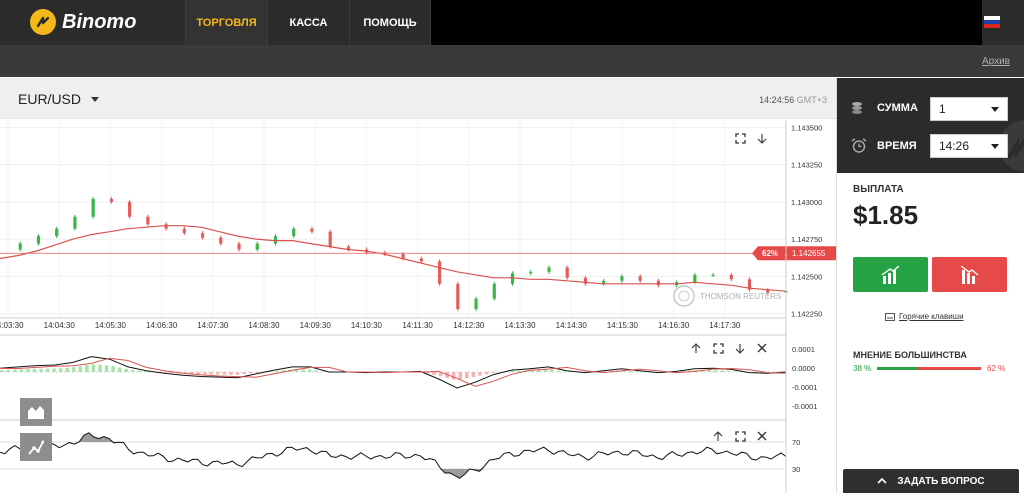 The width and height of the screenshot is (1024, 493). I want to click on trade-settings: СУММА 1 ВРЕМЯ 14:26, so click(930, 125).